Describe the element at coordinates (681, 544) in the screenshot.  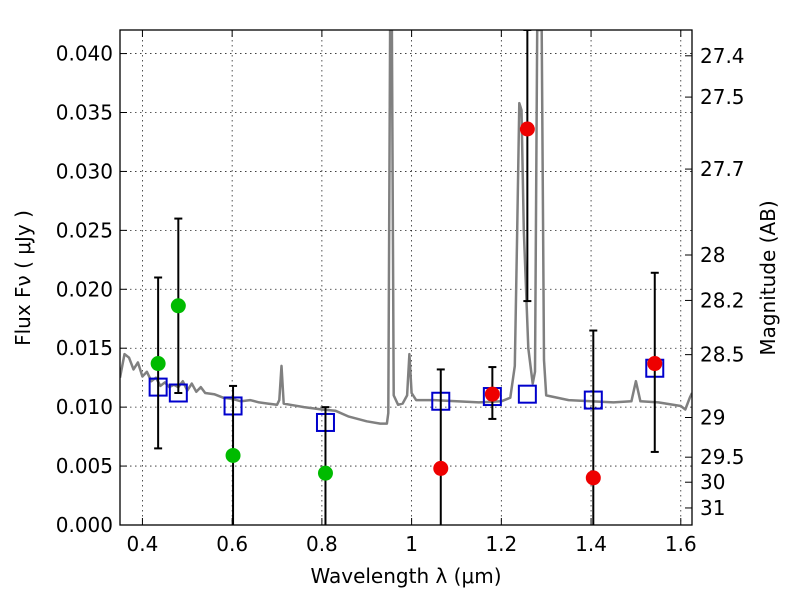
I see `x-tick-label: 1.6` at that location.